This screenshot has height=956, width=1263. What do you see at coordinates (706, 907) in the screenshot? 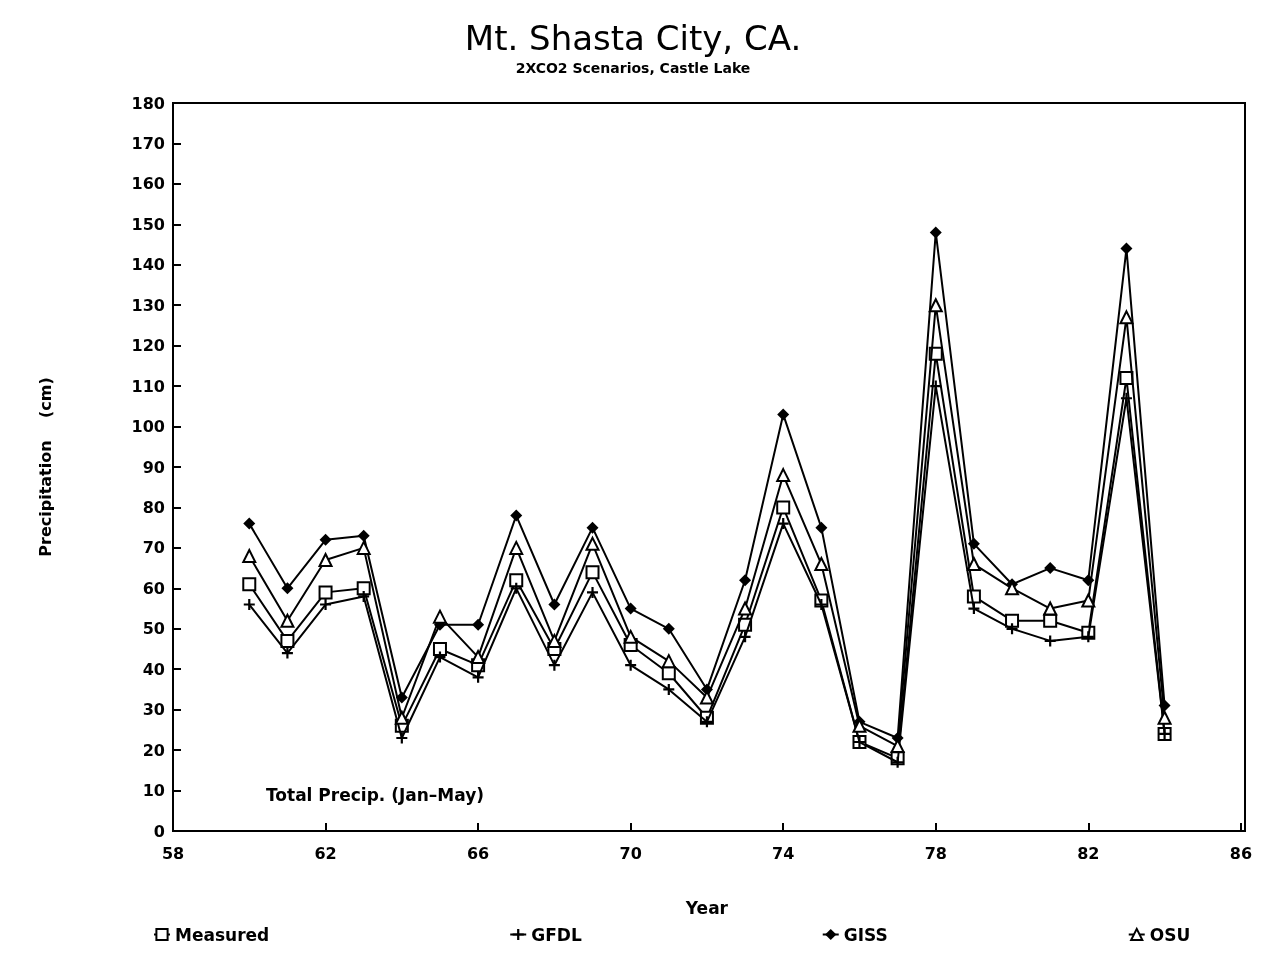
I see `x-axis-title: Year` at bounding box center [706, 907].